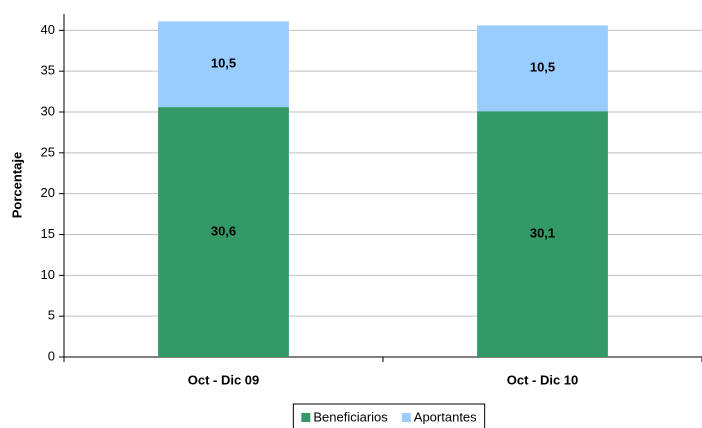 The height and width of the screenshot is (428, 702). I want to click on y-tick-label: 40, so click(48, 29).